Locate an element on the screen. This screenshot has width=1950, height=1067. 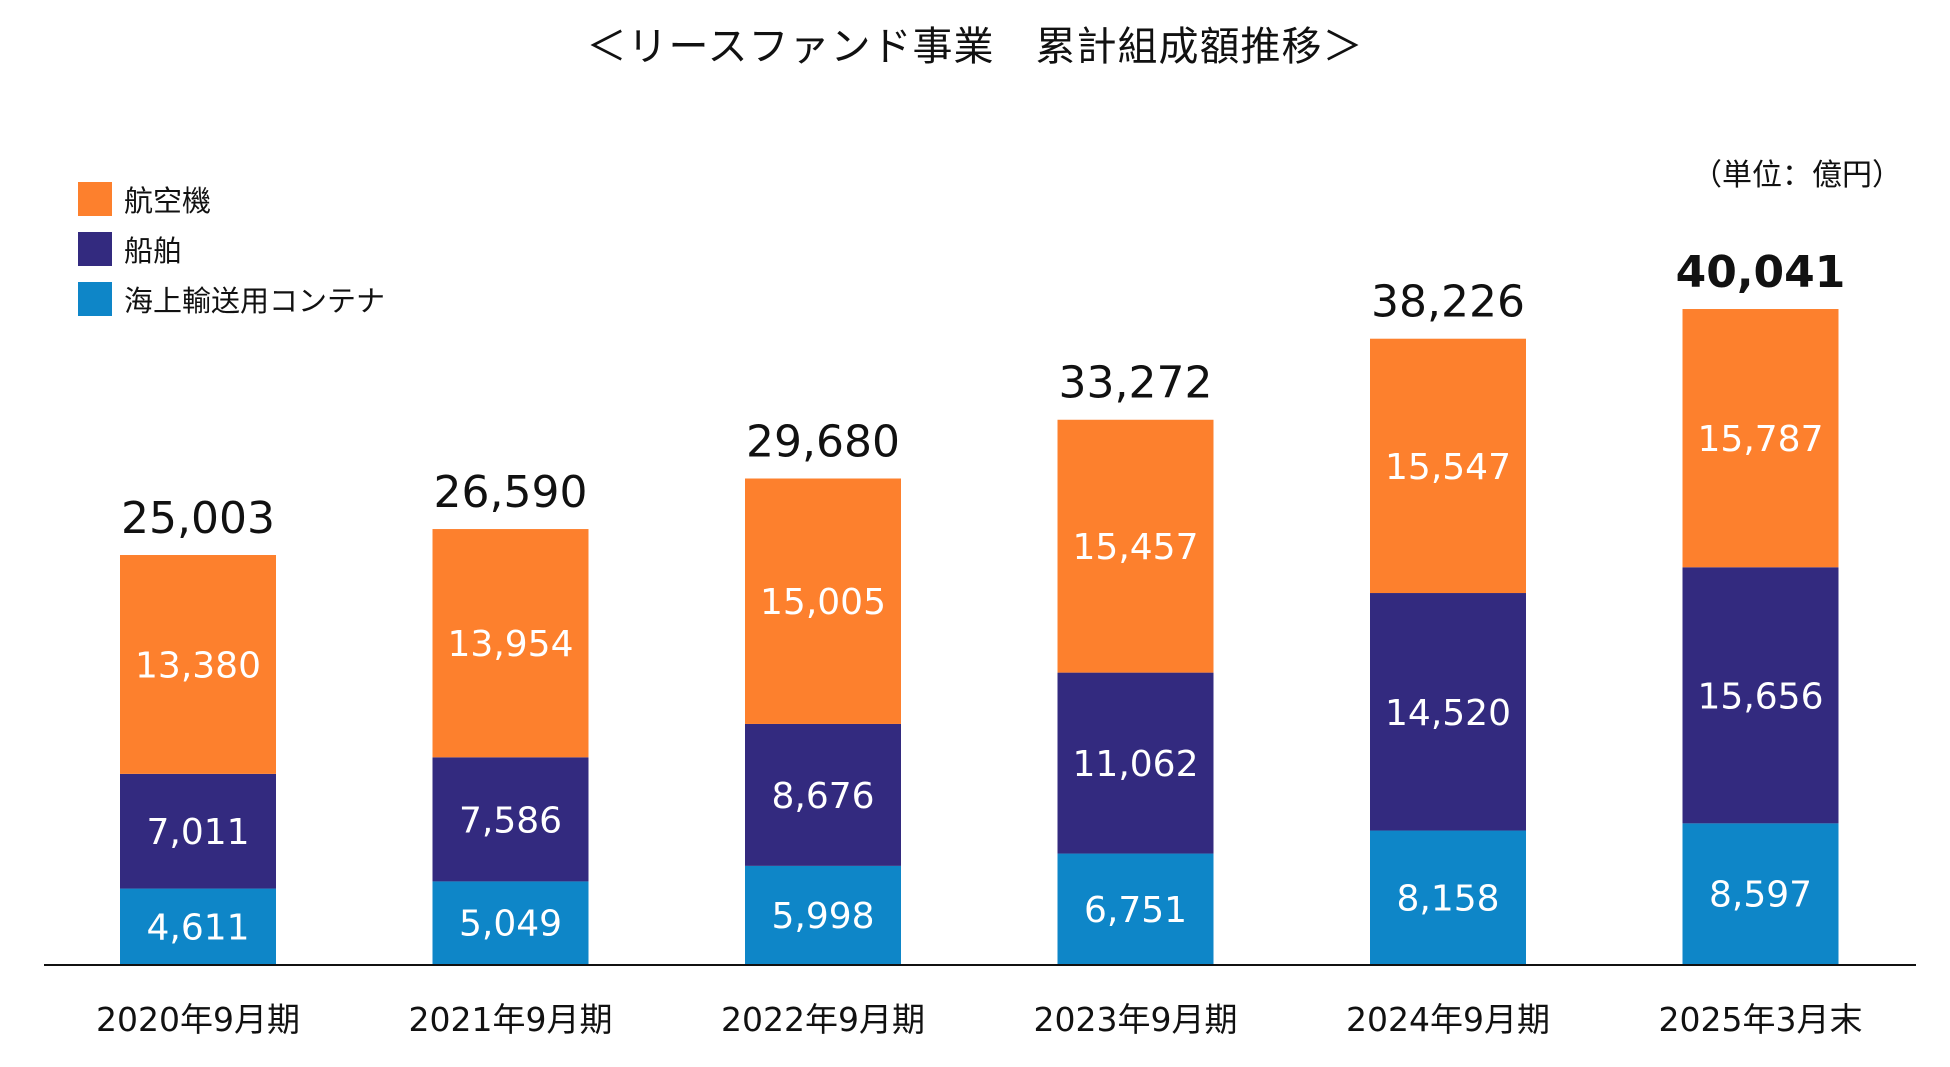
total-value-label: 29,680 is located at coordinates (823, 441).